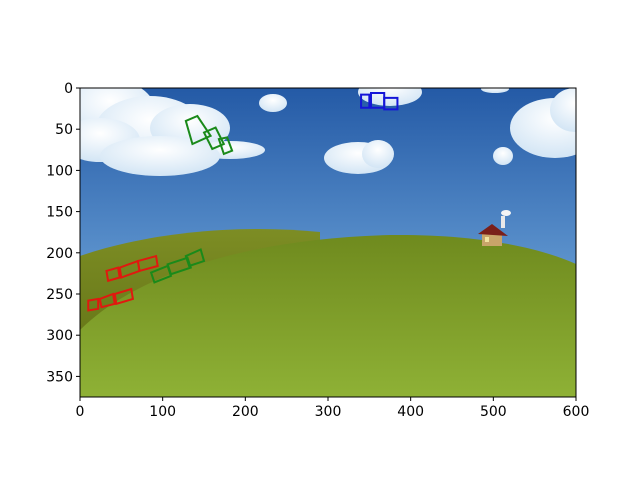 Image resolution: width=640 pixels, height=480 pixels. Describe the element at coordinates (59, 336) in the screenshot. I see `y-tick-label: 300` at that location.